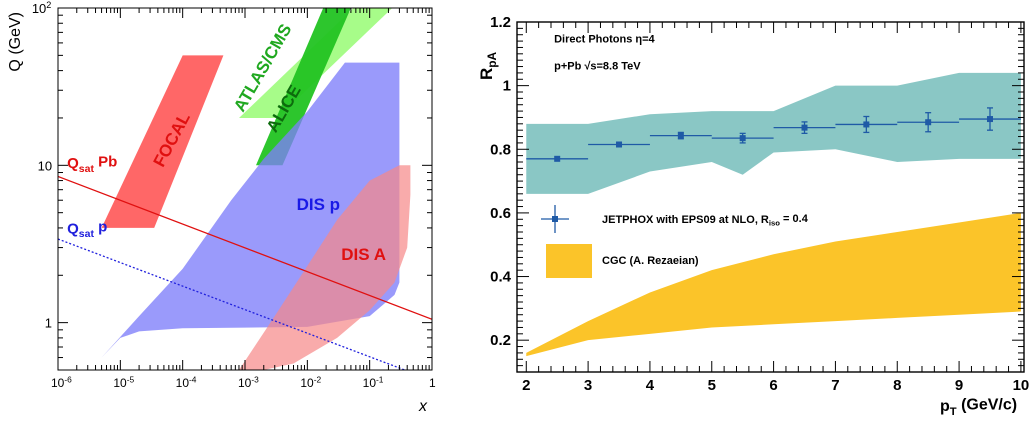 Image resolution: width=1036 pixels, height=424 pixels. Describe the element at coordinates (15, 42) in the screenshot. I see `y-axis-title: Q (GeV)` at that location.